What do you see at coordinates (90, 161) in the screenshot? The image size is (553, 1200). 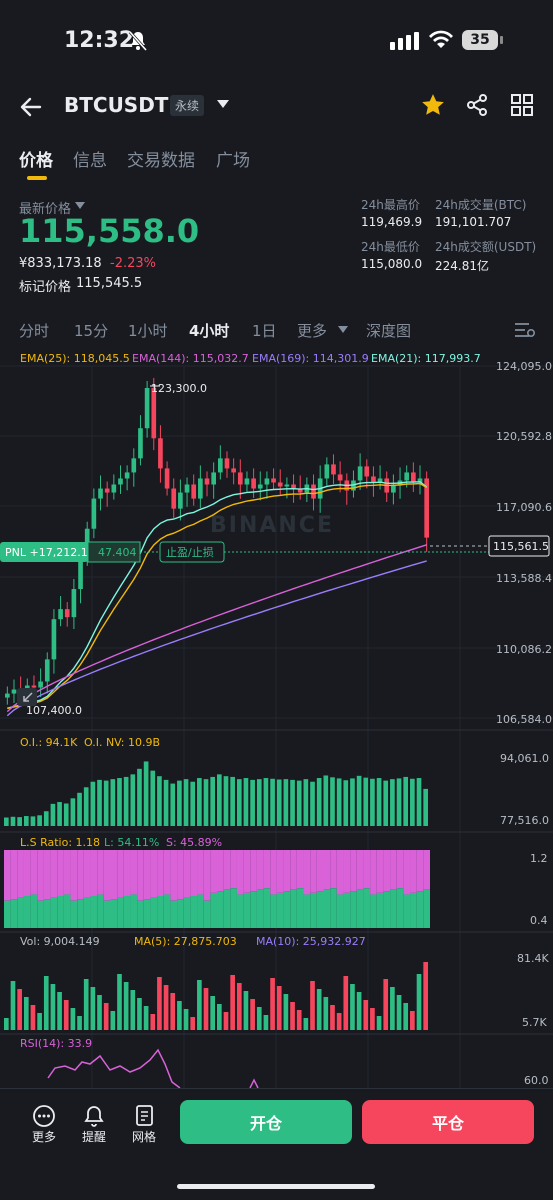 I see `tab-info: 信息` at bounding box center [90, 161].